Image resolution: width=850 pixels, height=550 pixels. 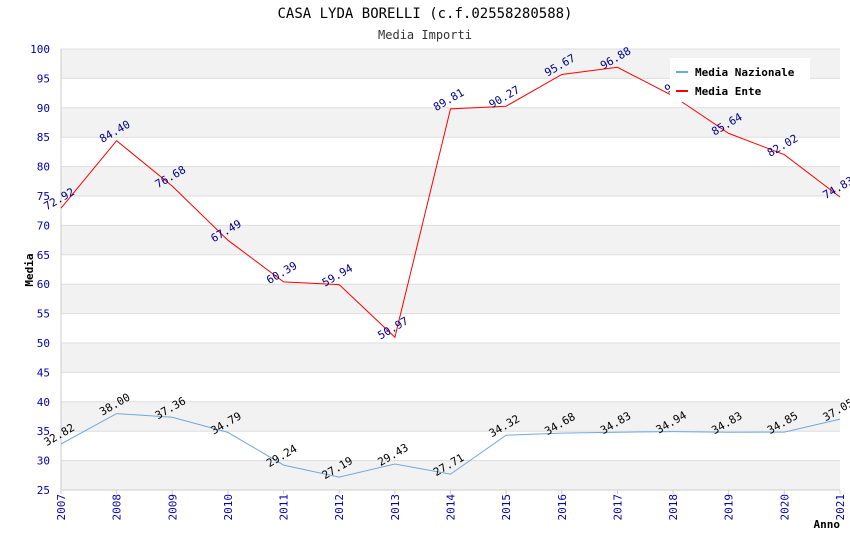 I want to click on x-tick-label: 2009, so click(x=172, y=507).